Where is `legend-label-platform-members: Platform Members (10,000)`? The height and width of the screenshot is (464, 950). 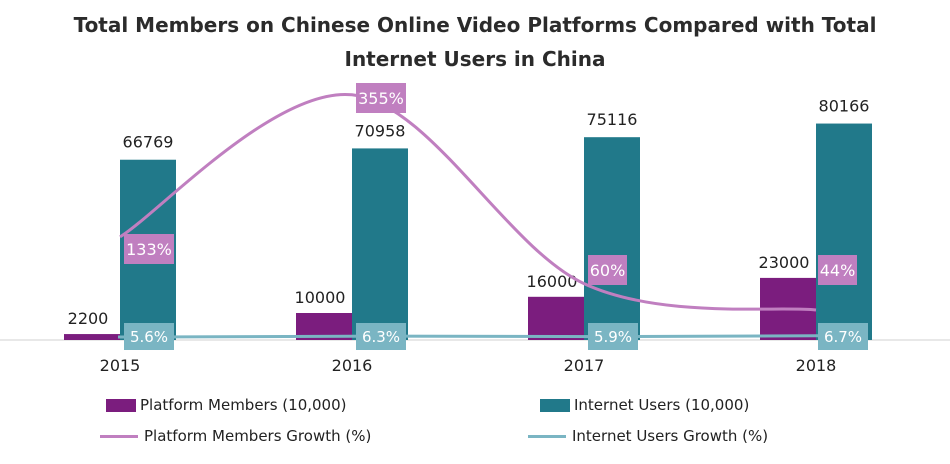
legend-label-platform-members: Platform Members (10,000) is located at coordinates (243, 405).